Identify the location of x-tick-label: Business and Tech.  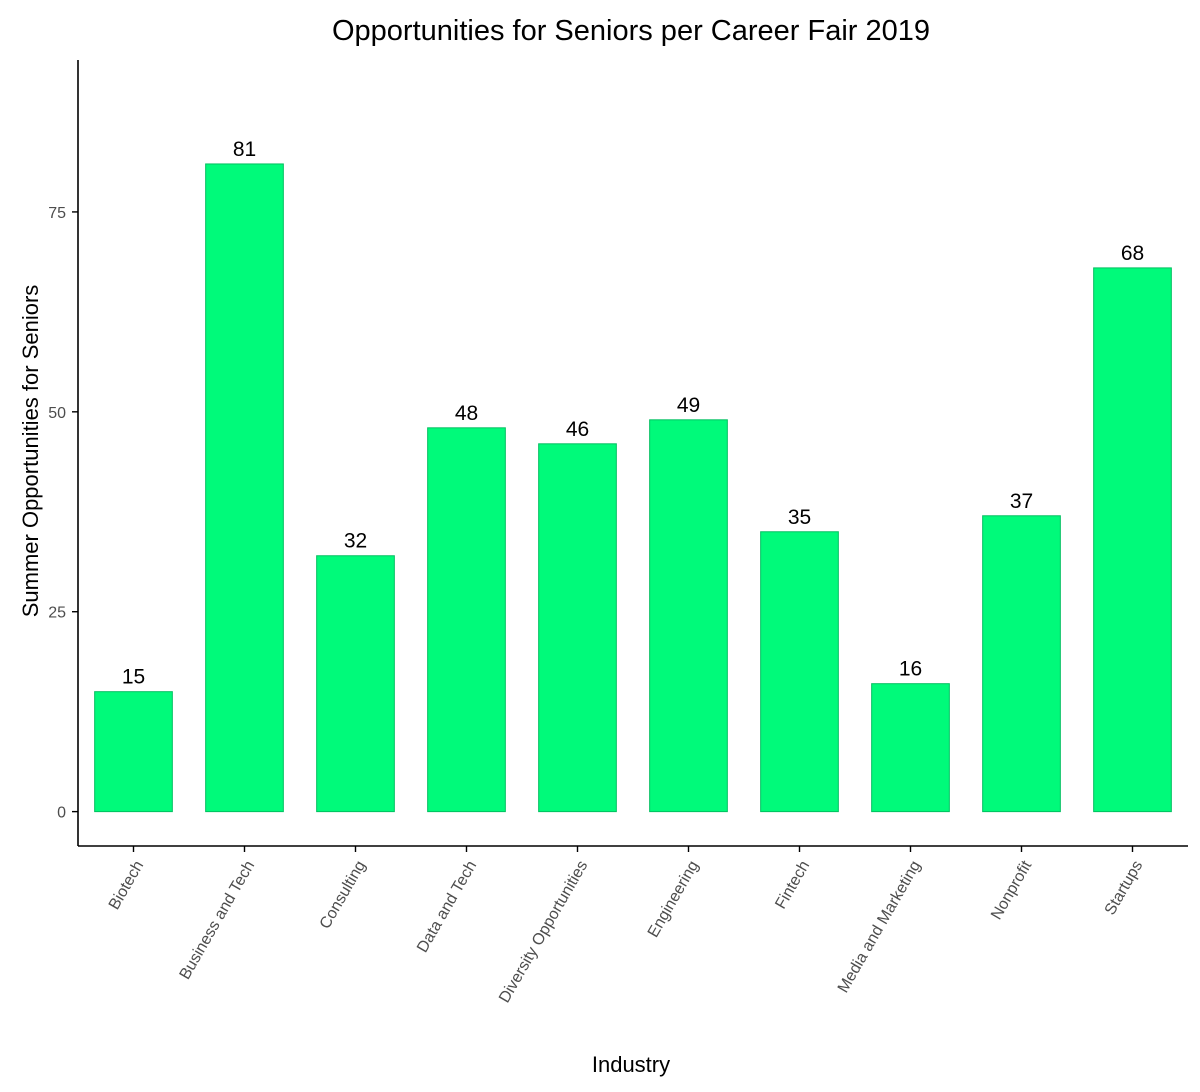
(218, 920).